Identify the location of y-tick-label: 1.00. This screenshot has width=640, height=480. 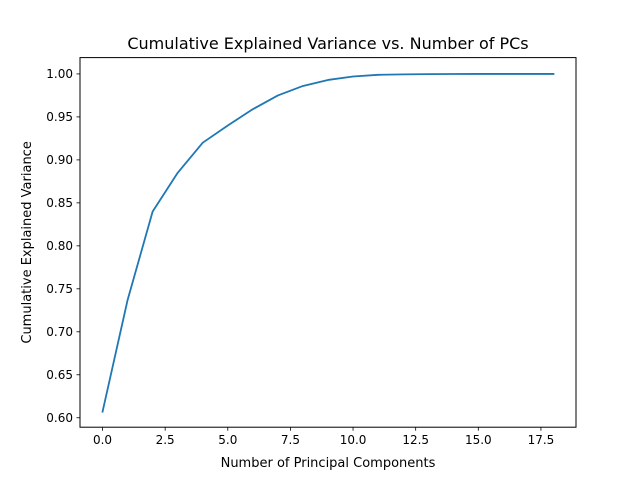
(59, 74).